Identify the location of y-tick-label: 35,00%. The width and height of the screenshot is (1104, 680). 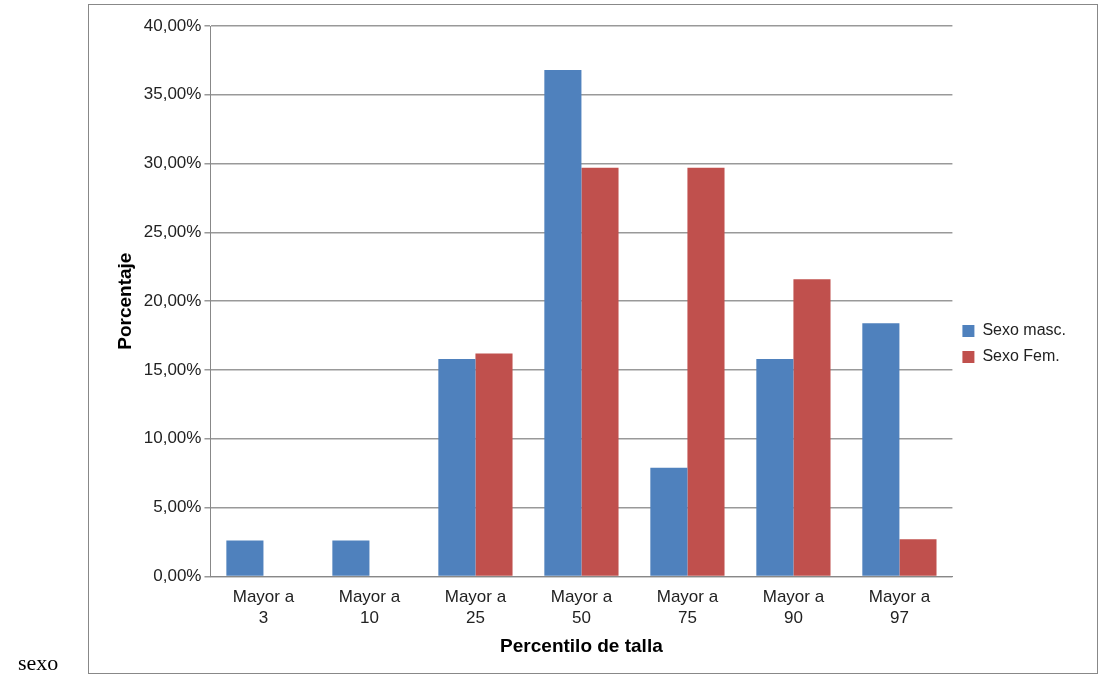
(172, 94).